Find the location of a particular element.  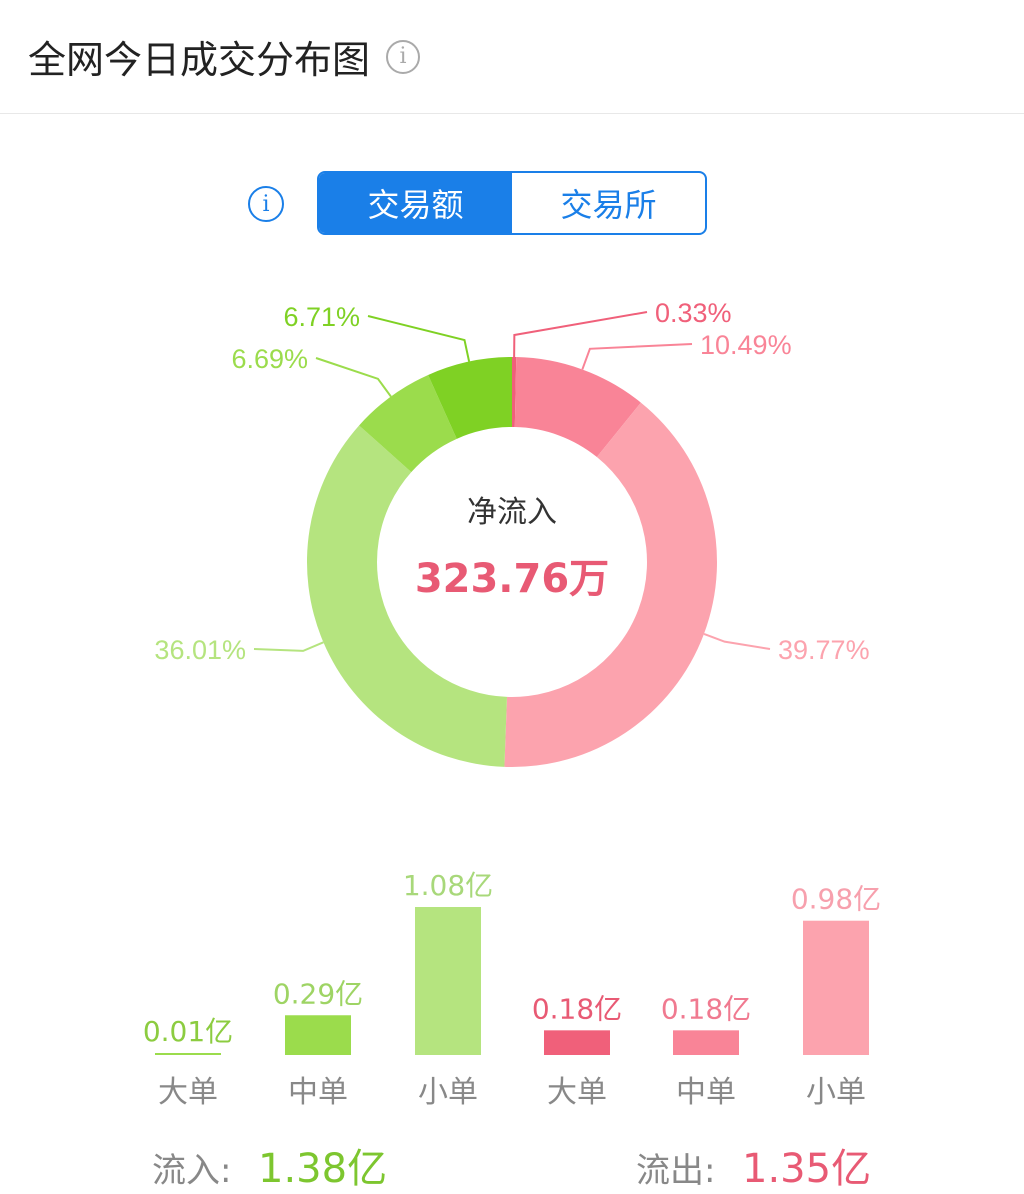

pie-label: 0.33% is located at coordinates (693, 313).